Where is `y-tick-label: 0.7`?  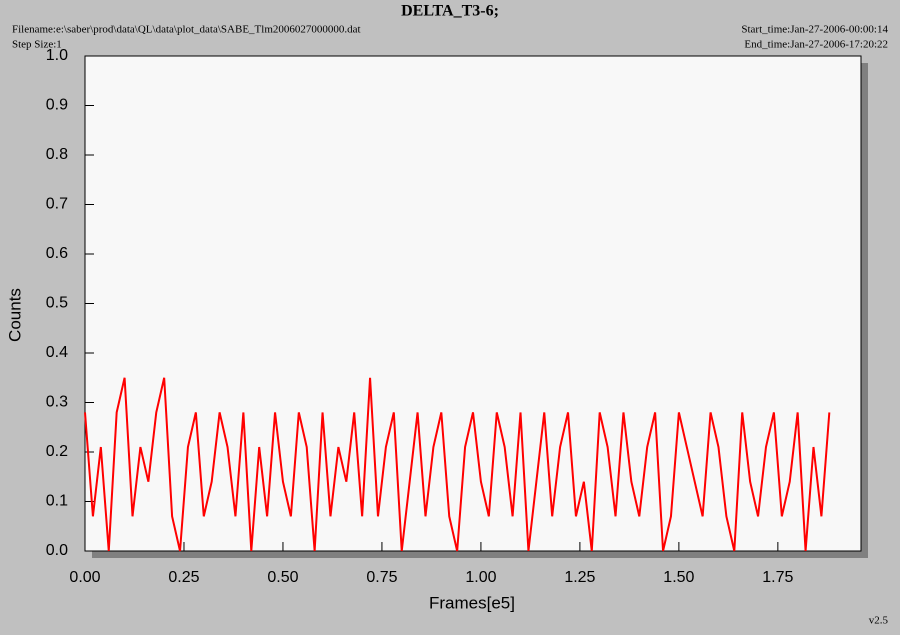
y-tick-label: 0.7 is located at coordinates (57, 204).